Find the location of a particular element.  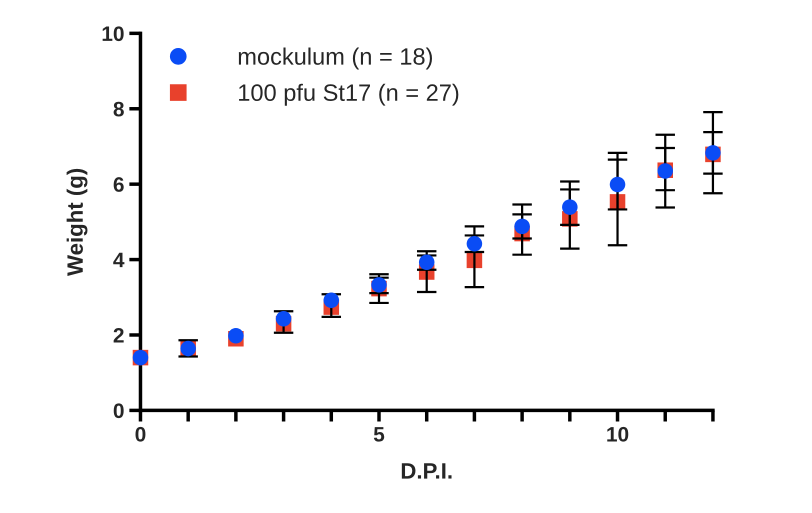

x-tick-label: 10 is located at coordinates (617, 434).